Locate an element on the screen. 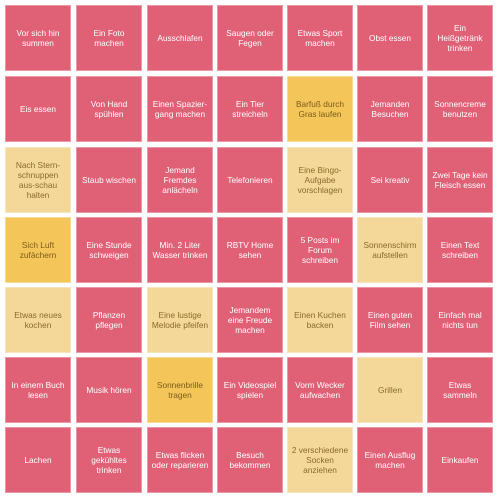 This screenshot has height=500, width=499. bingo-cell: Telefonieren is located at coordinates (250, 180).